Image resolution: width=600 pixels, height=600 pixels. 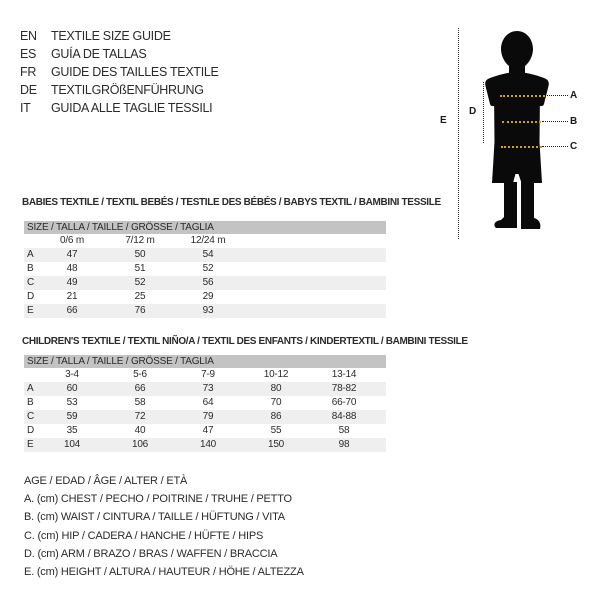 I want to click on language-row: IT GUIDA ALLE TAGLIE TESSILI, so click(x=119, y=108).